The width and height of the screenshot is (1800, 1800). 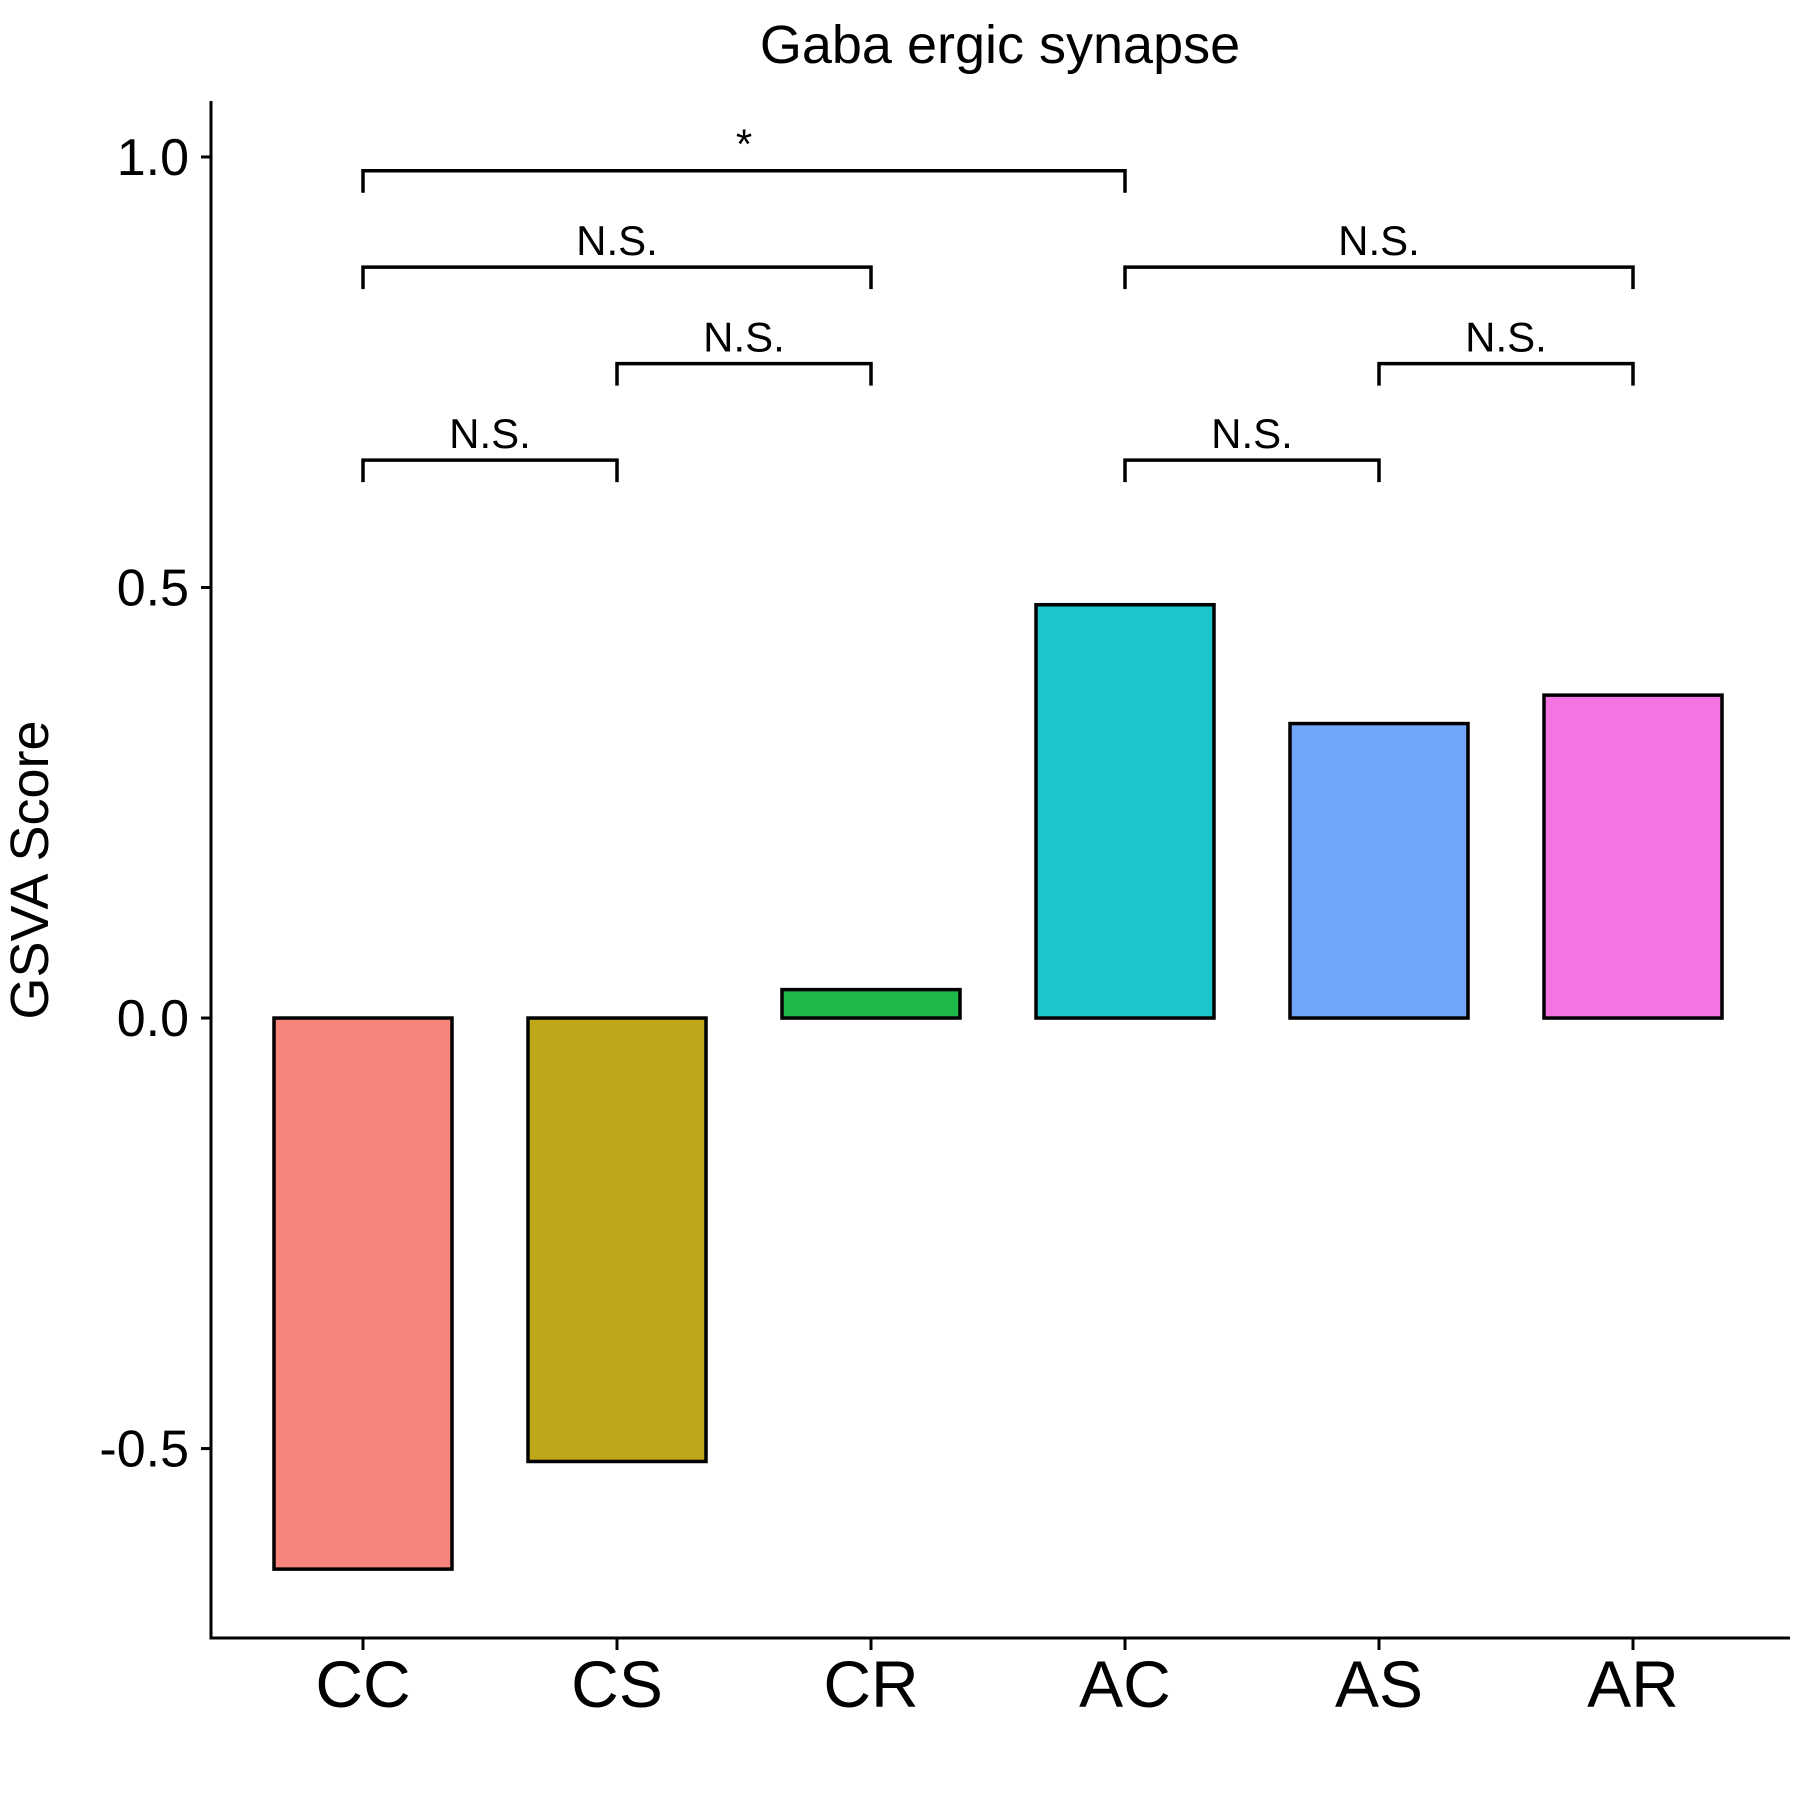 What do you see at coordinates (617, 277) in the screenshot?
I see `comparison-bracket-cc-cr` at bounding box center [617, 277].